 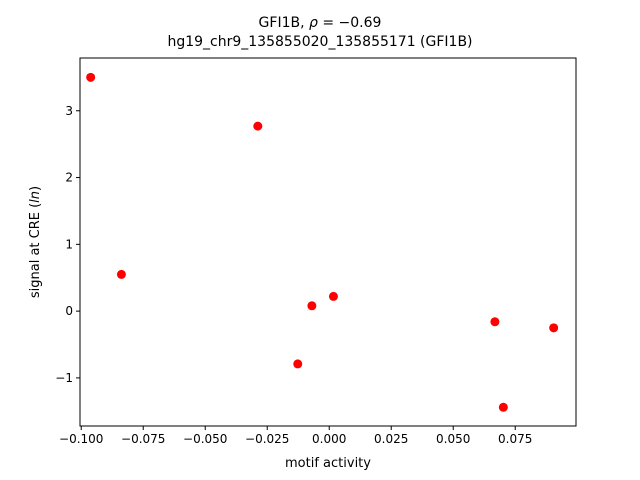 What do you see at coordinates (391, 439) in the screenshot?
I see `x-tick-label: 0.025` at bounding box center [391, 439].